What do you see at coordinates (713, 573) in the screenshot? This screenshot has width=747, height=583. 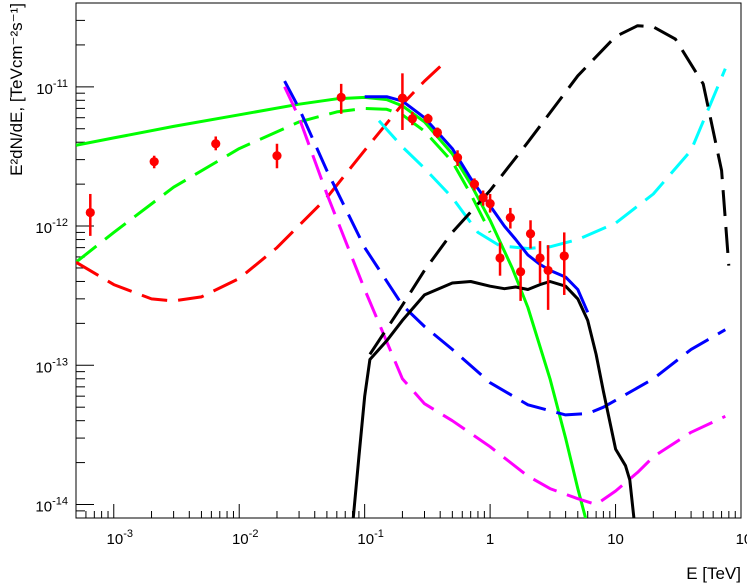 I see `x-axis-label: E [TeV]` at bounding box center [713, 573].